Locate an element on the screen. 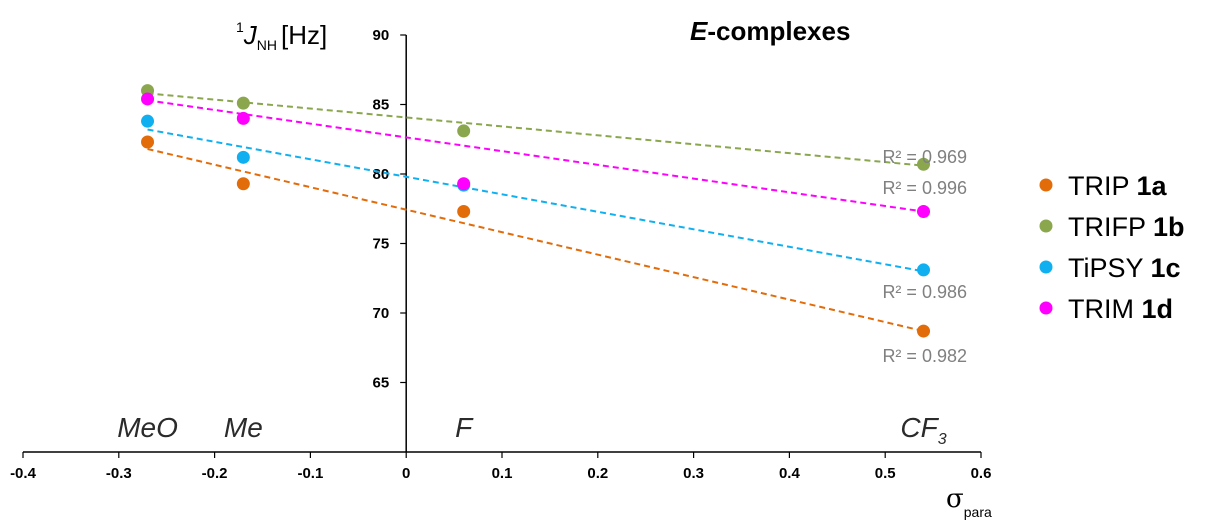 The image size is (1226, 527). substituent-subscript: 3 is located at coordinates (942, 439).